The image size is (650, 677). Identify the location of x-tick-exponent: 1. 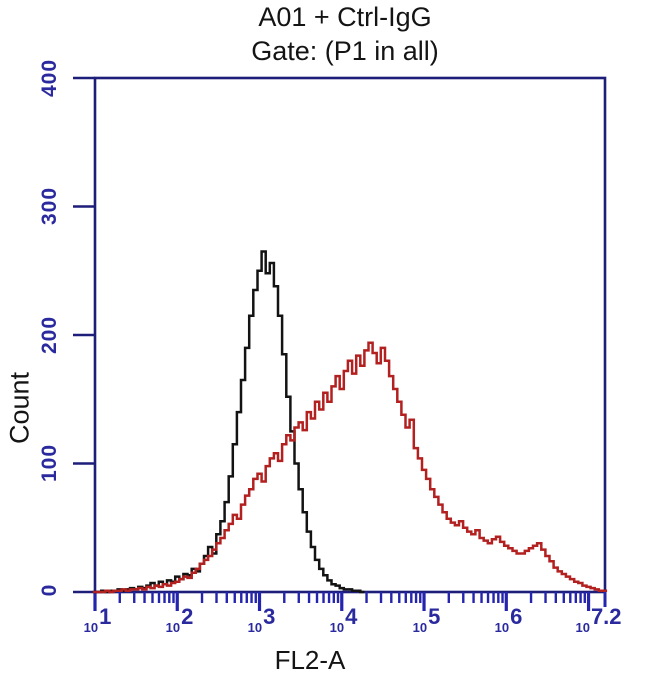
(105, 616).